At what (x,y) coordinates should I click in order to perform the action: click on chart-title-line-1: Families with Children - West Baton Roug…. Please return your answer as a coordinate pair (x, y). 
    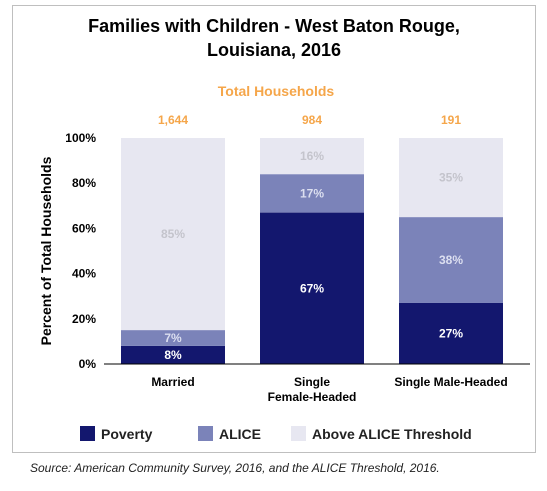
    Looking at the image, I should click on (274, 26).